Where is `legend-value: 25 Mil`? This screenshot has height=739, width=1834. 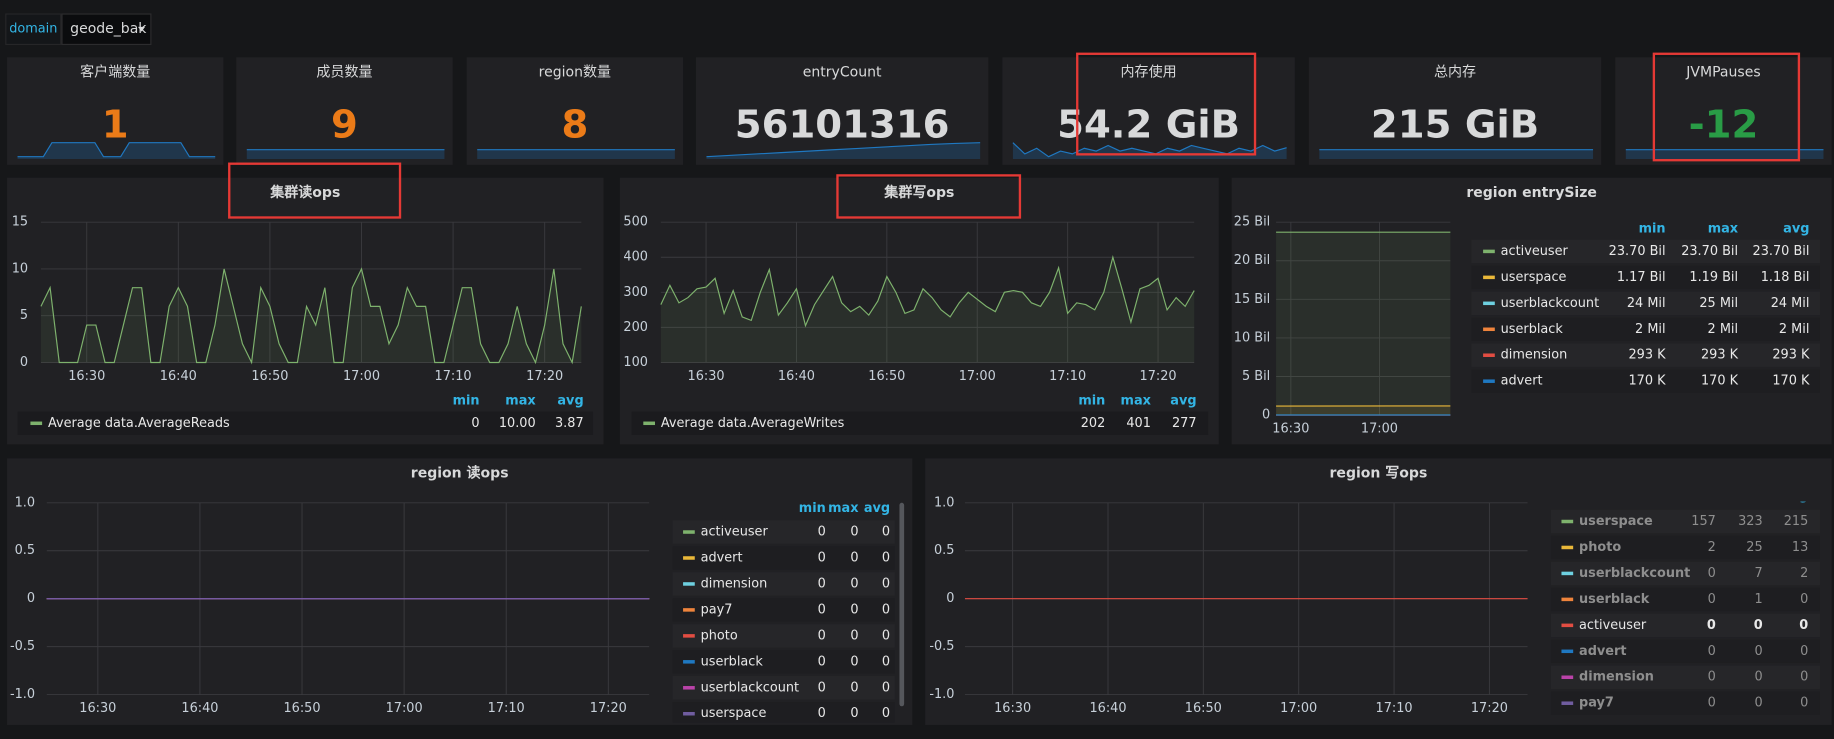 legend-value: 25 Mil is located at coordinates (1718, 303).